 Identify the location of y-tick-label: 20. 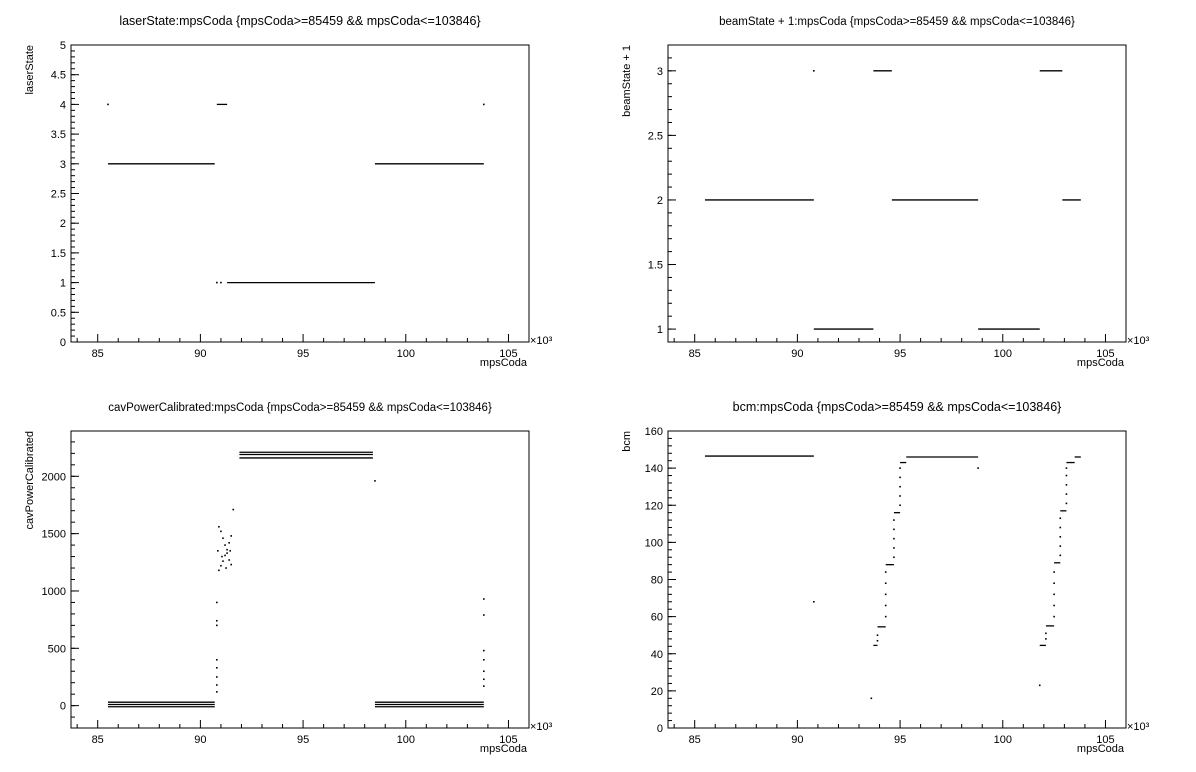
(657, 692).